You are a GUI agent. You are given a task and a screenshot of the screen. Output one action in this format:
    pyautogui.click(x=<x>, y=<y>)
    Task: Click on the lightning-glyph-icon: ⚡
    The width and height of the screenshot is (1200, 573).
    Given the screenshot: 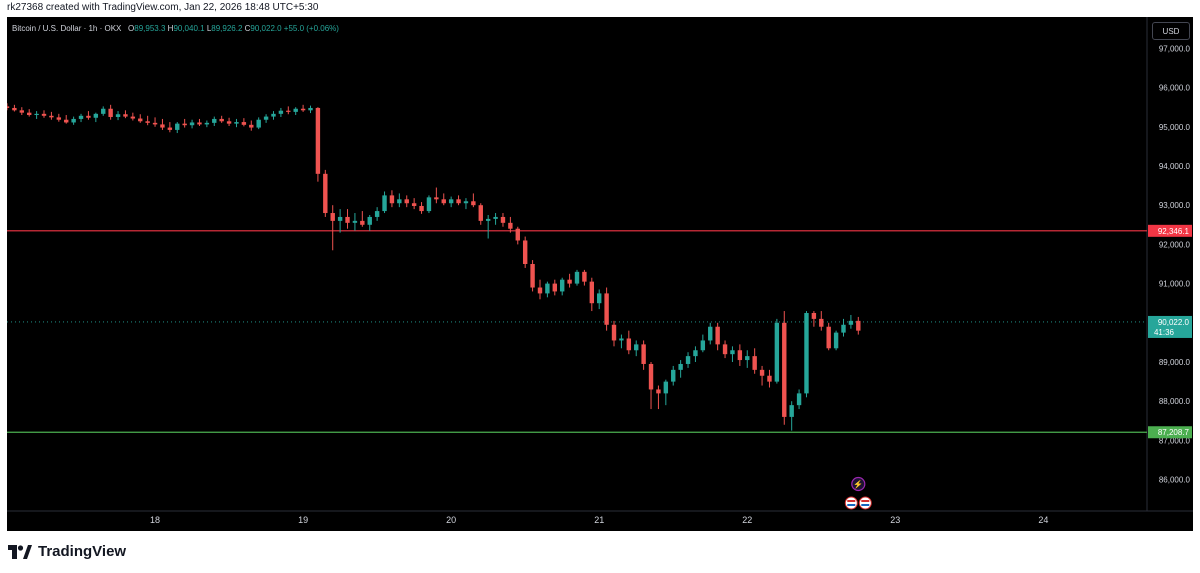 What is the action you would take?
    pyautogui.click(x=858, y=484)
    